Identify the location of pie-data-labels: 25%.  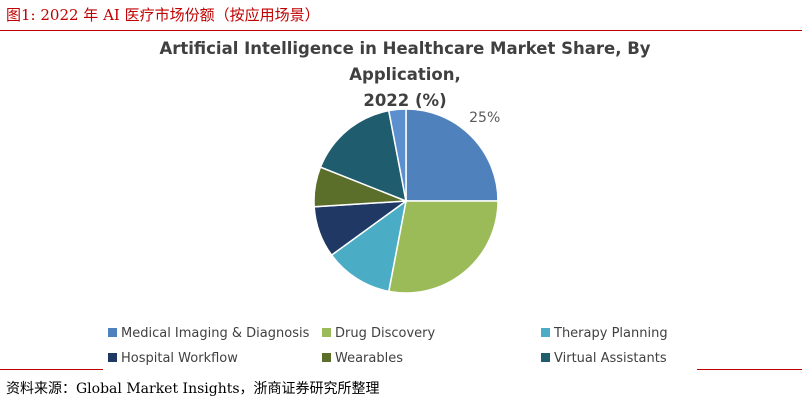
(484, 118).